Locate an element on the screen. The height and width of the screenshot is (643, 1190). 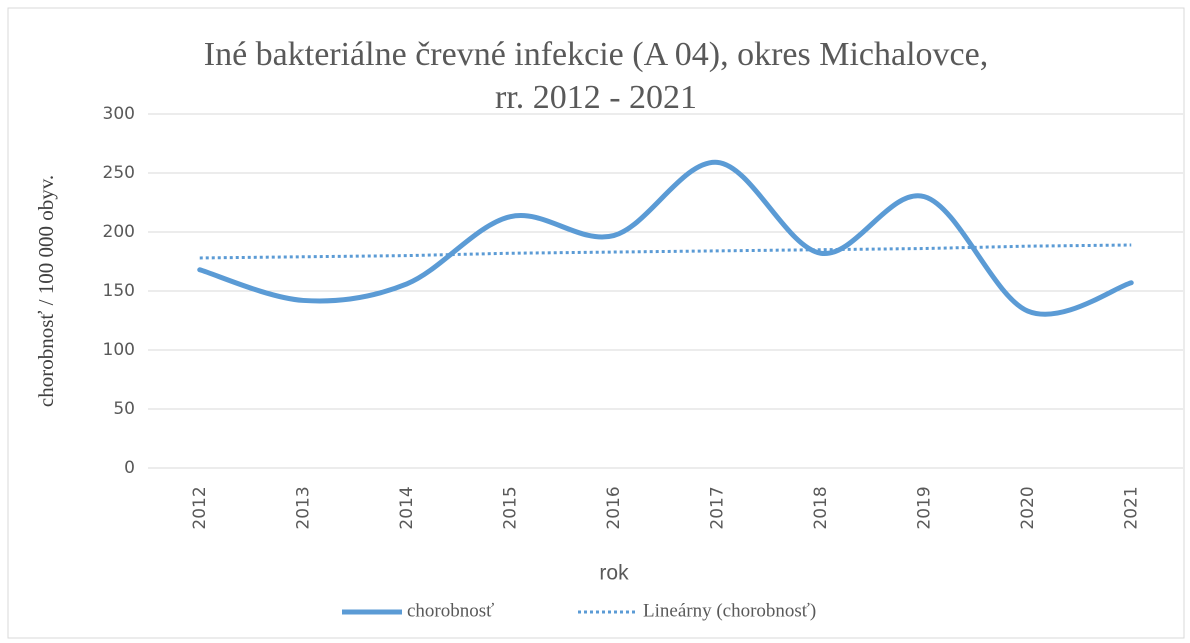
y-tick-label: 200 is located at coordinates (119, 232).